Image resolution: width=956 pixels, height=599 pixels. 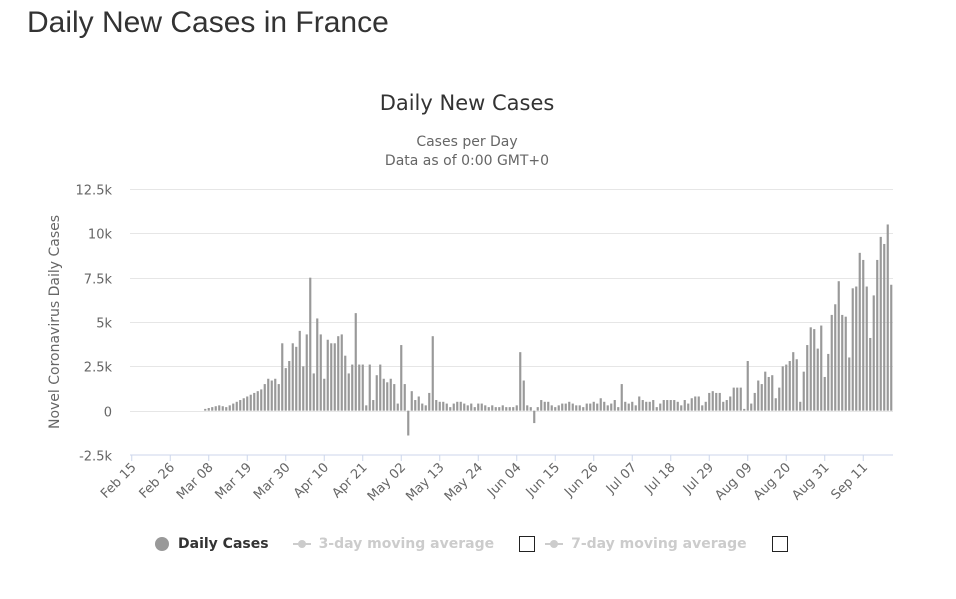 What do you see at coordinates (349, 480) in the screenshot?
I see `x-tick-label: Apr 21` at bounding box center [349, 480].